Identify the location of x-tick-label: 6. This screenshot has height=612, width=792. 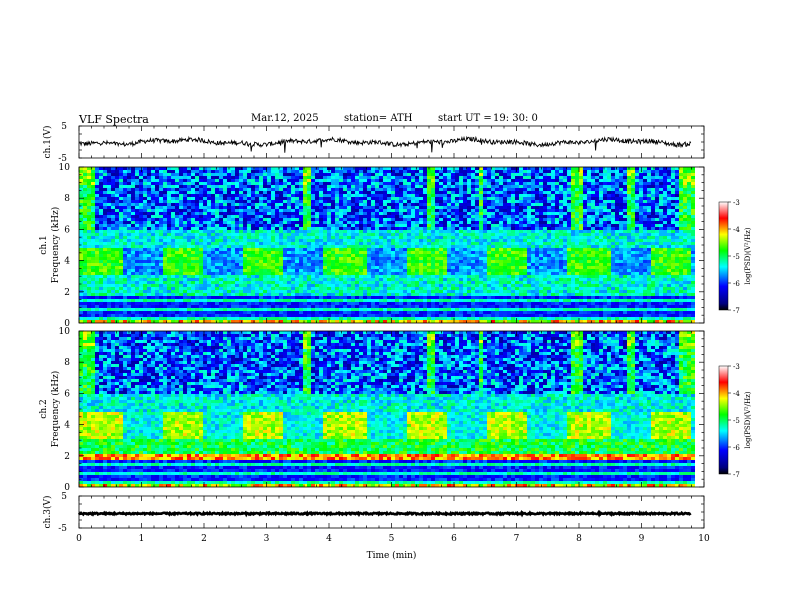
(454, 539).